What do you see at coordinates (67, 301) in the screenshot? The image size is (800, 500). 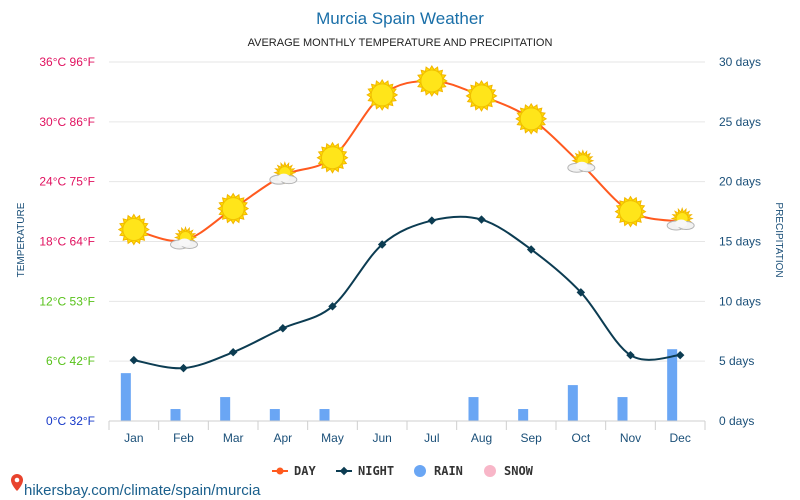 I see `y-left-tick-label: 12°C 53°F` at bounding box center [67, 301].